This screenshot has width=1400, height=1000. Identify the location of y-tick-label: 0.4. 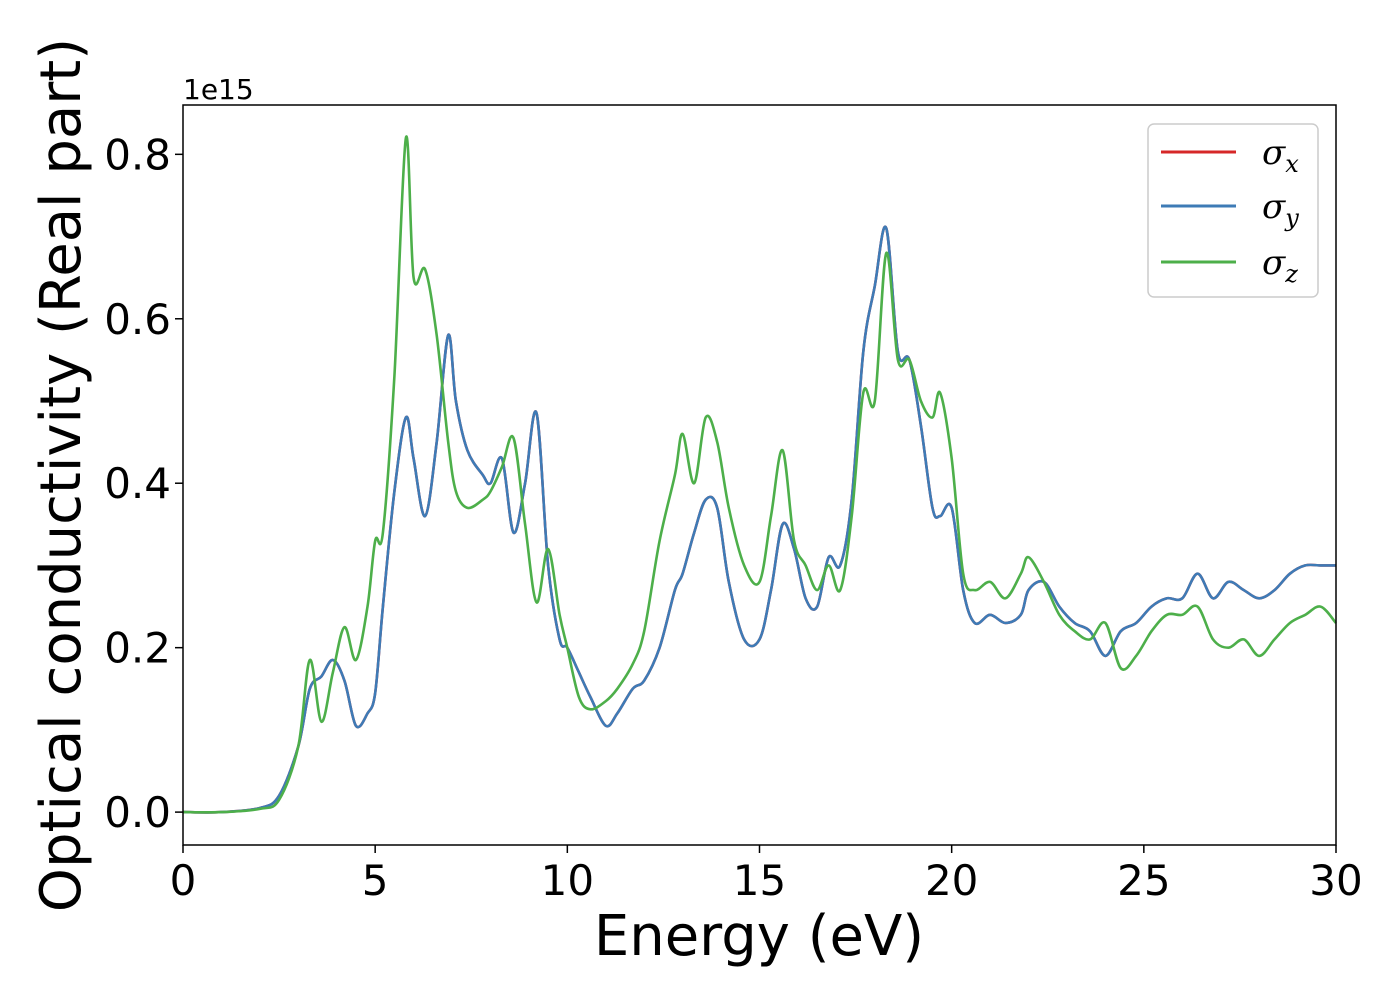
(137, 483).